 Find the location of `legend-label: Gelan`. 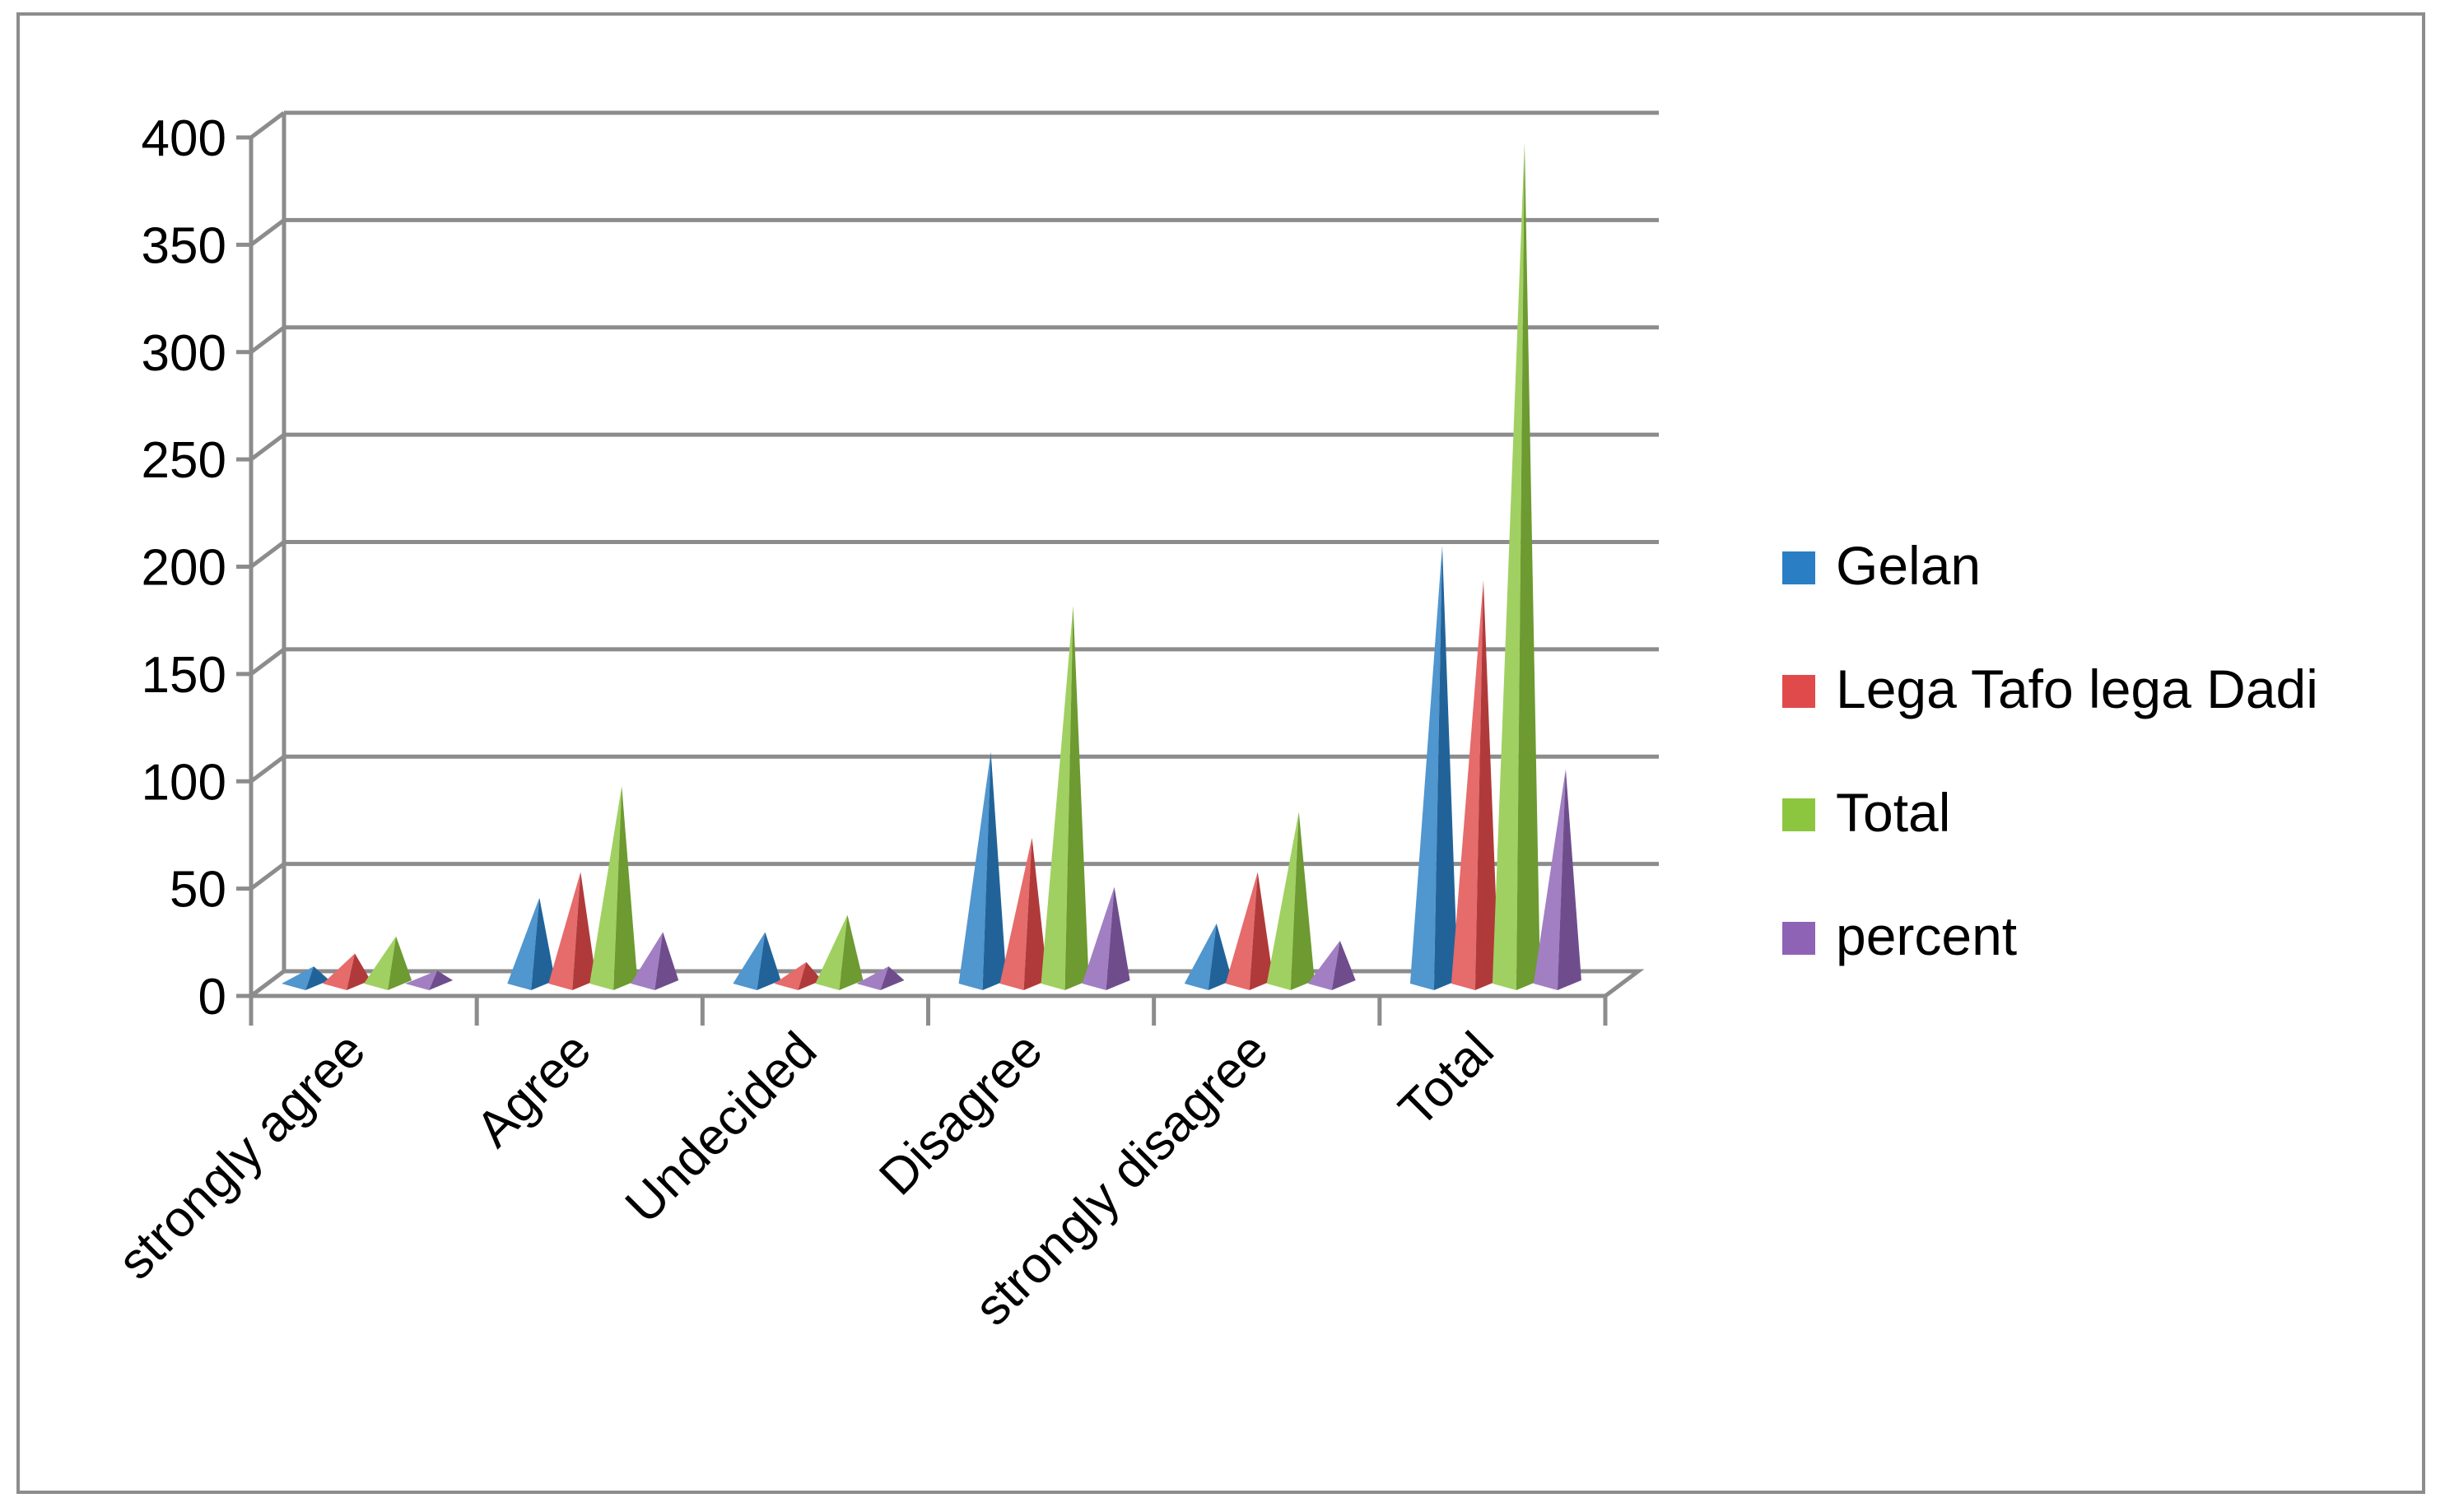

legend-label: Gelan is located at coordinates (1909, 565).